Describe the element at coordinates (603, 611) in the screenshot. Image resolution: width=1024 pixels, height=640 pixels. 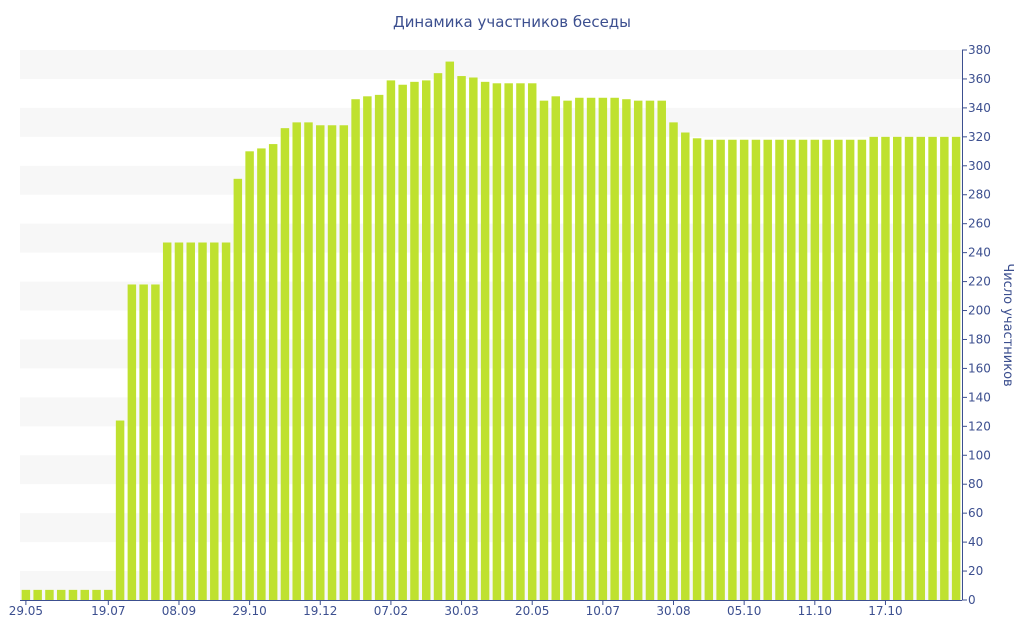
I see `x-tick-label: 10.07` at that location.